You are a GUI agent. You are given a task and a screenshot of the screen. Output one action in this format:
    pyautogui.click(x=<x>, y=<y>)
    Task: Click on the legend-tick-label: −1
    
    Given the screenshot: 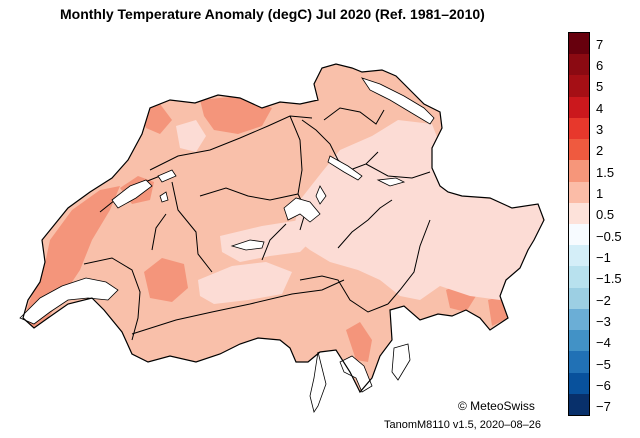 What is the action you would take?
    pyautogui.click(x=603, y=257)
    